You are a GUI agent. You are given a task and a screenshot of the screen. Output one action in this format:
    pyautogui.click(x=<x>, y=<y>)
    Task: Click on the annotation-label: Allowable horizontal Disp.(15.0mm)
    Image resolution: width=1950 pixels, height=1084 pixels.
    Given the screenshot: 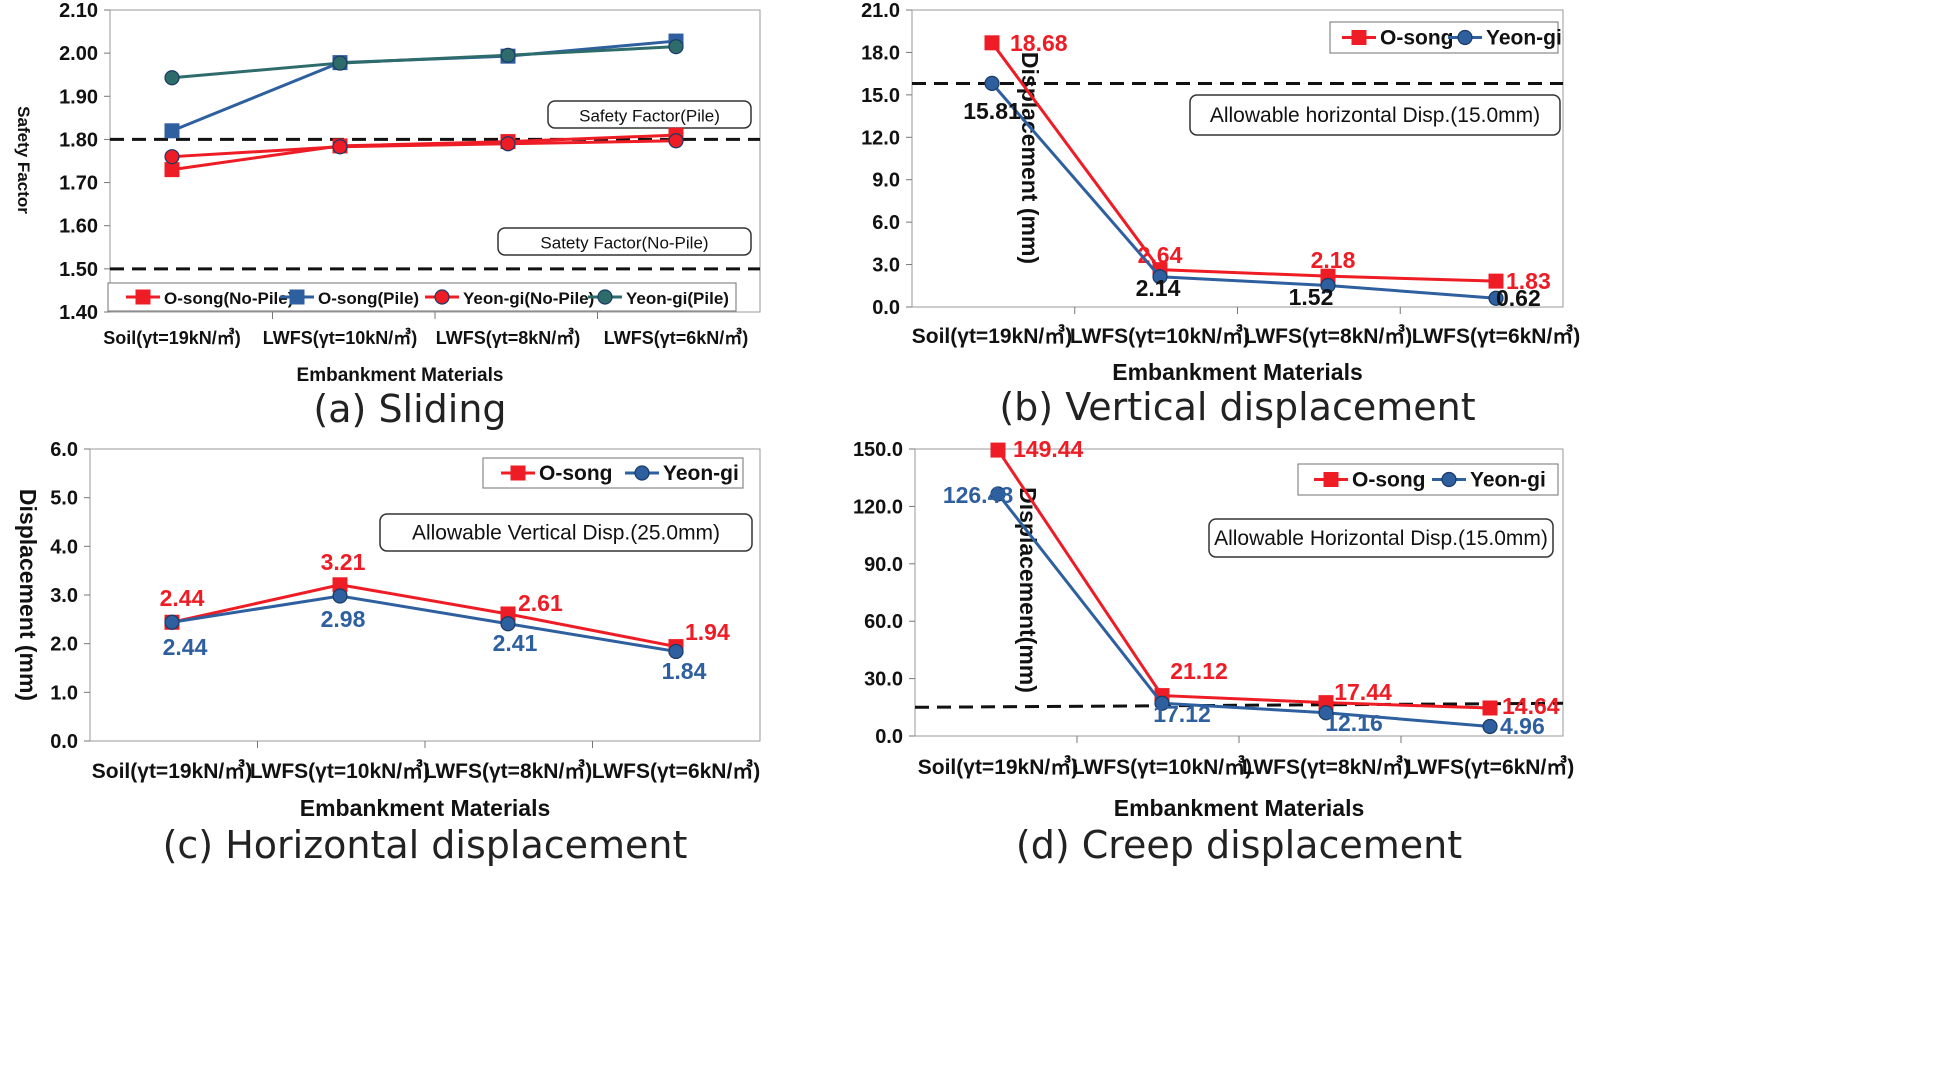 What is the action you would take?
    pyautogui.click(x=1375, y=115)
    